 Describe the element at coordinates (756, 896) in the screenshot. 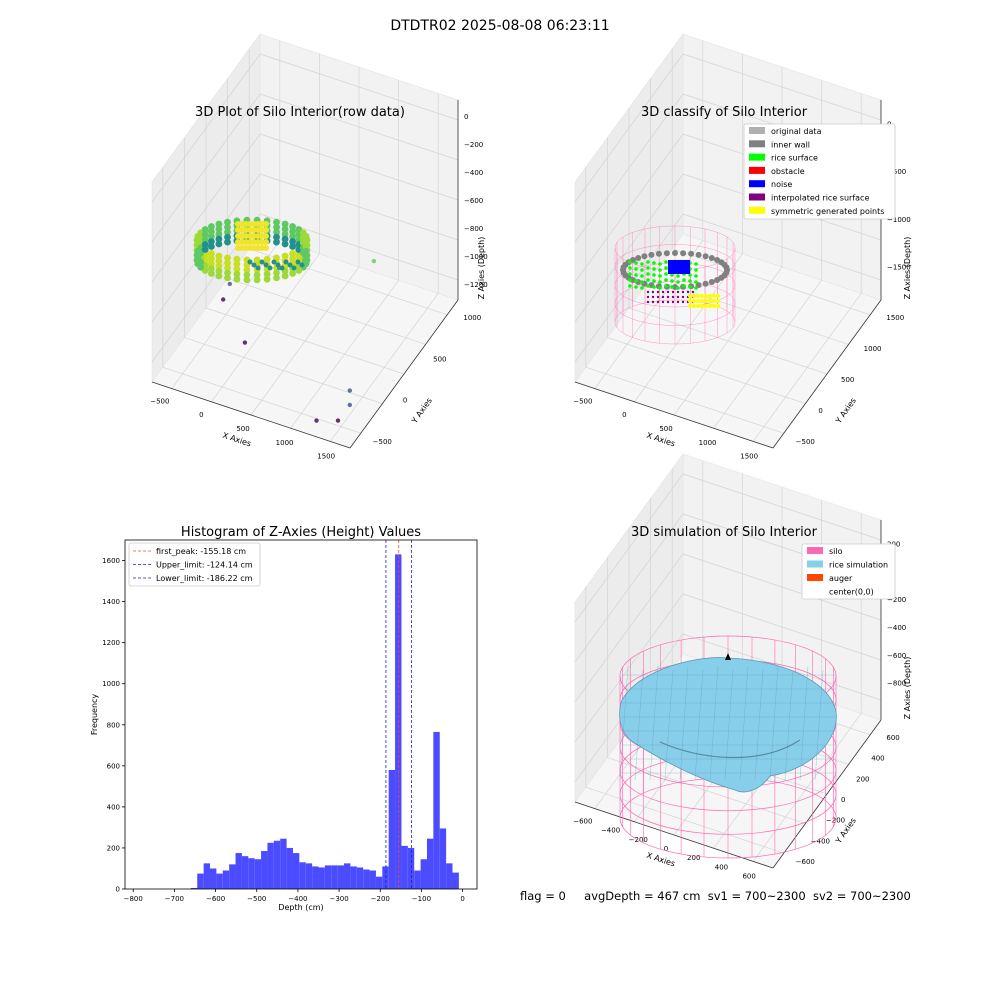

I see `sv1-value: sv1 = 700~2300` at that location.